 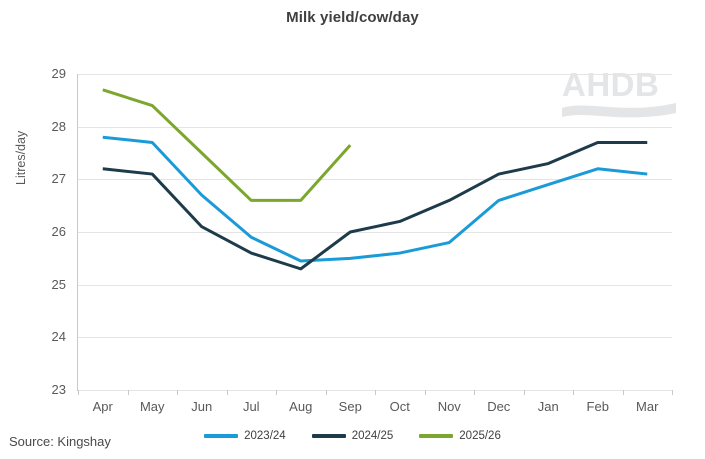 What do you see at coordinates (449, 406) in the screenshot?
I see `x-axis-tick-label: Nov` at bounding box center [449, 406].